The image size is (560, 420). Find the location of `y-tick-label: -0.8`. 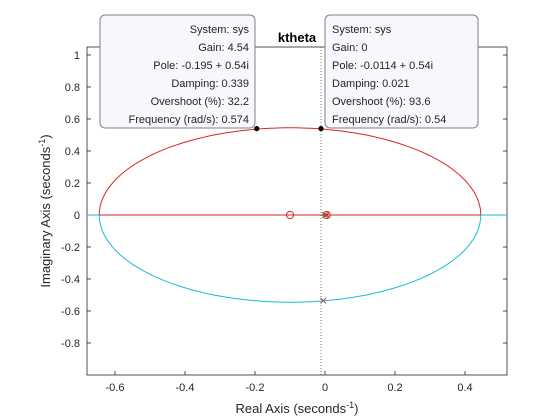

y-tick-label: -0.8 is located at coordinates (70, 344).